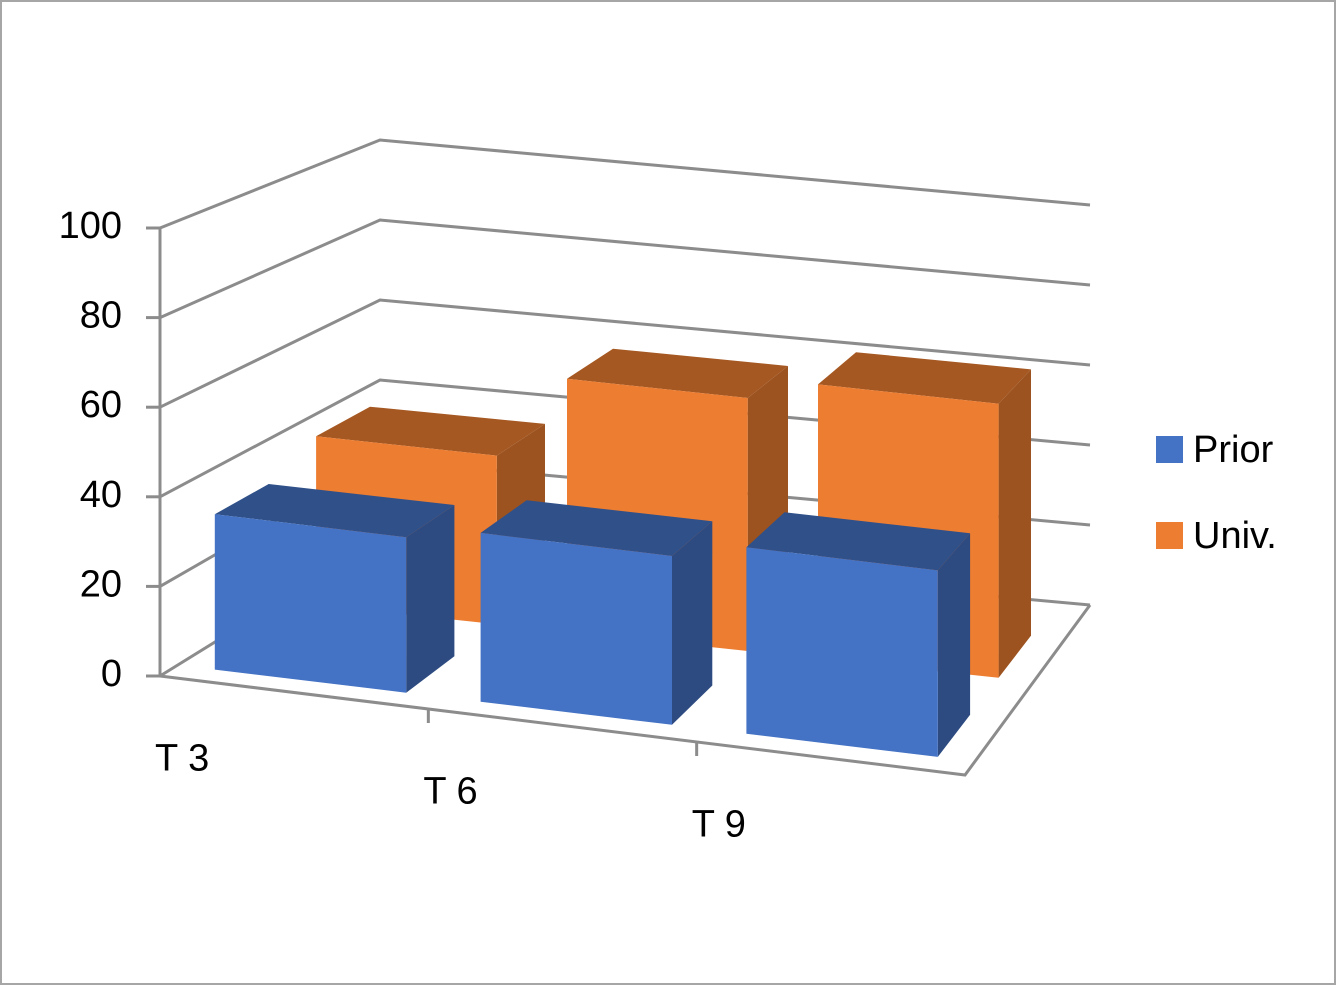 This screenshot has height=985, width=1336. What do you see at coordinates (111, 674) in the screenshot?
I see `y-tick-label: 0` at bounding box center [111, 674].